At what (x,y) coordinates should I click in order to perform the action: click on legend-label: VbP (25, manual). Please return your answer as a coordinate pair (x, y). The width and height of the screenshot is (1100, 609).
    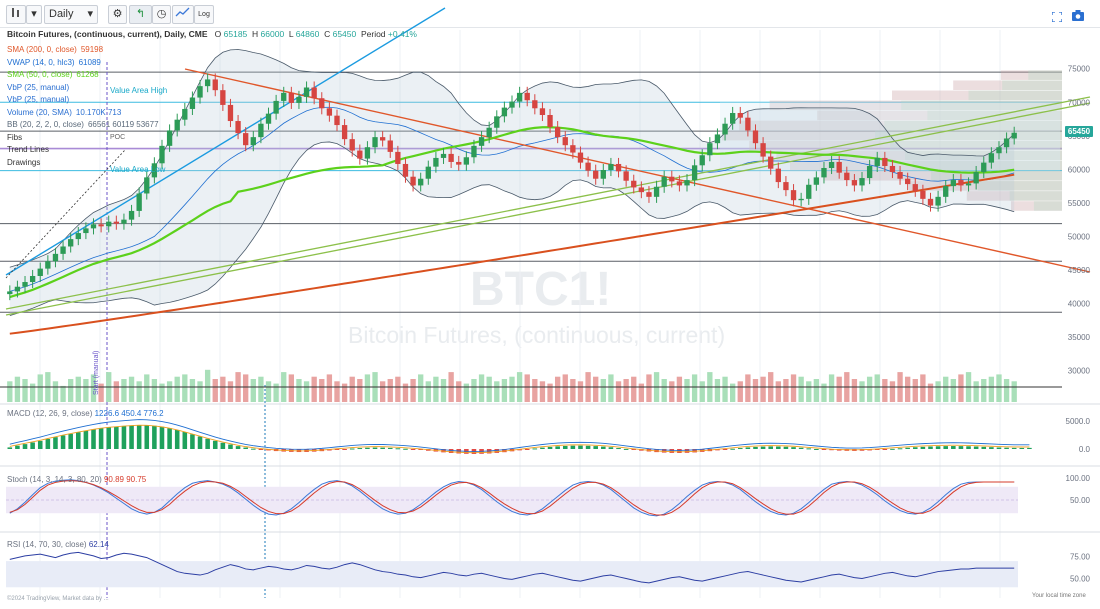
    Looking at the image, I should click on (38, 87).